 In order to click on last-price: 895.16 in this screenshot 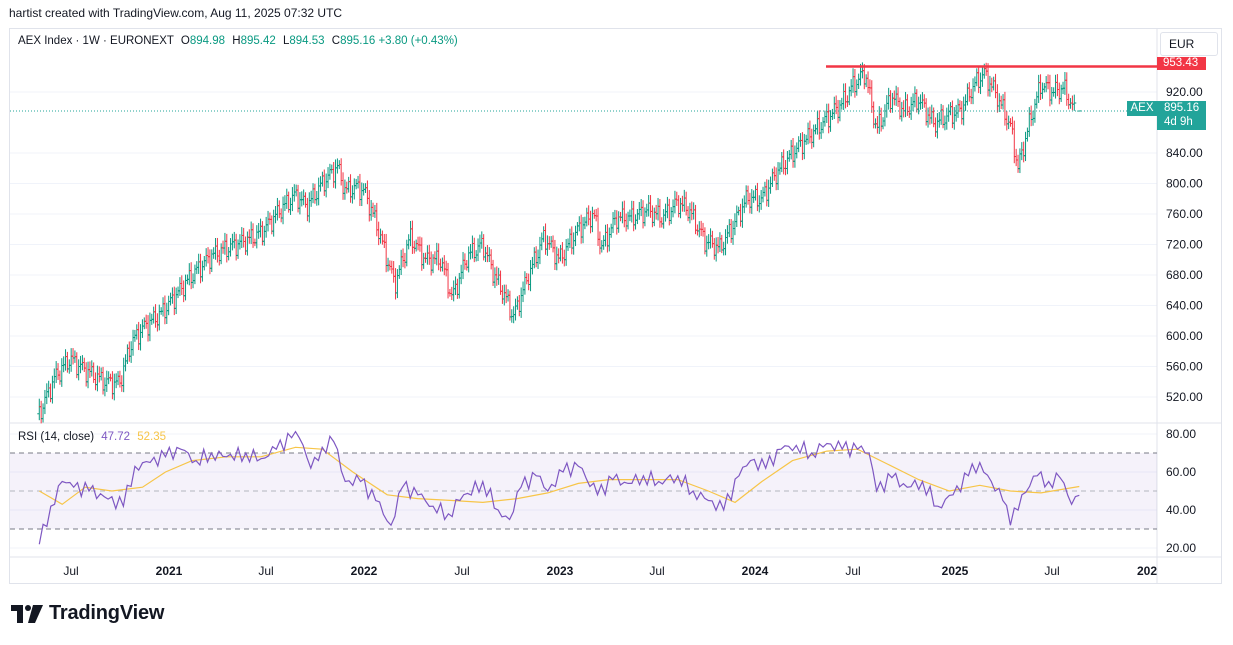, I will do `click(1182, 108)`.